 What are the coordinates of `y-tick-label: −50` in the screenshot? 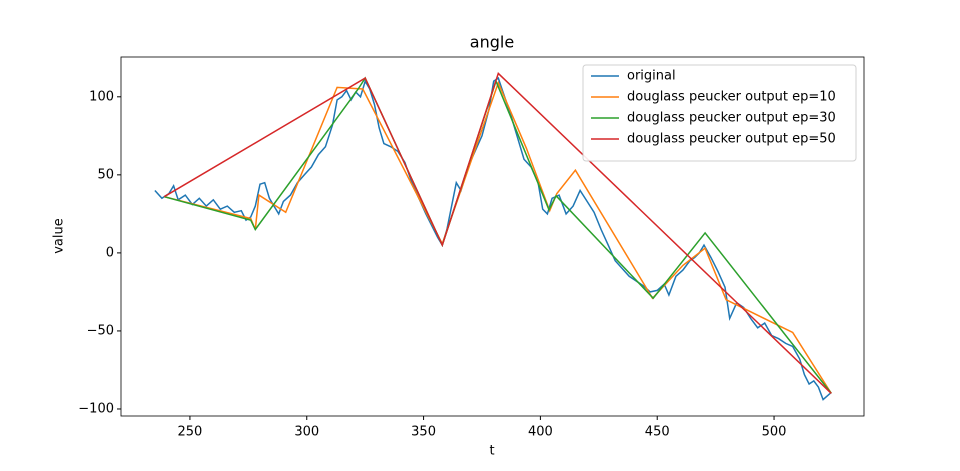 It's located at (100, 330).